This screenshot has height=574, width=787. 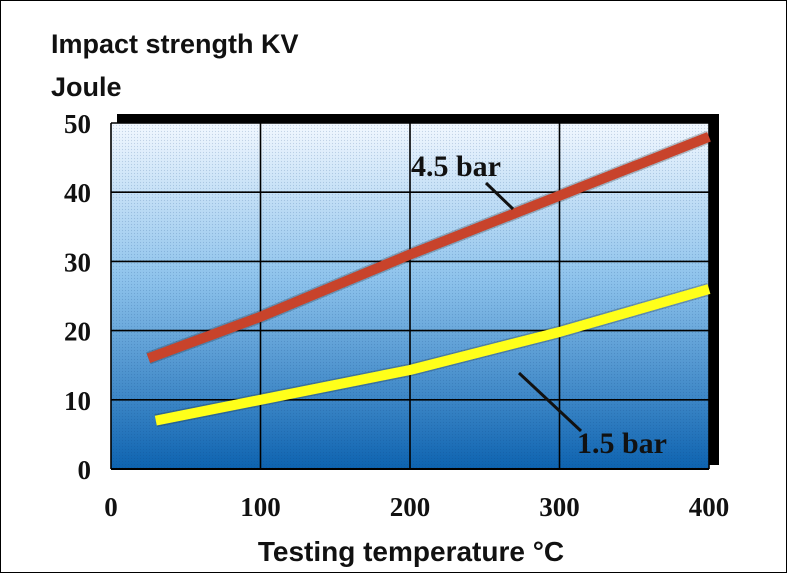 What do you see at coordinates (111, 507) in the screenshot?
I see `x-tick-label-0: 0` at bounding box center [111, 507].